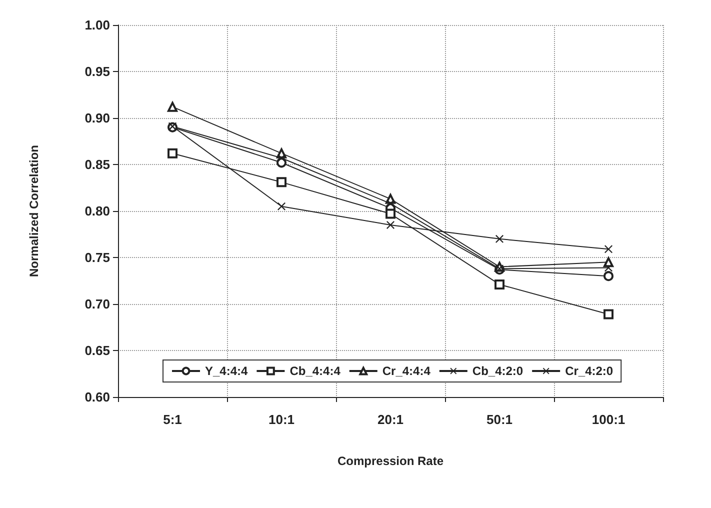 This screenshot has height=508, width=711. Describe the element at coordinates (226, 371) in the screenshot. I see `legend-label: Y_4:4:4` at that location.